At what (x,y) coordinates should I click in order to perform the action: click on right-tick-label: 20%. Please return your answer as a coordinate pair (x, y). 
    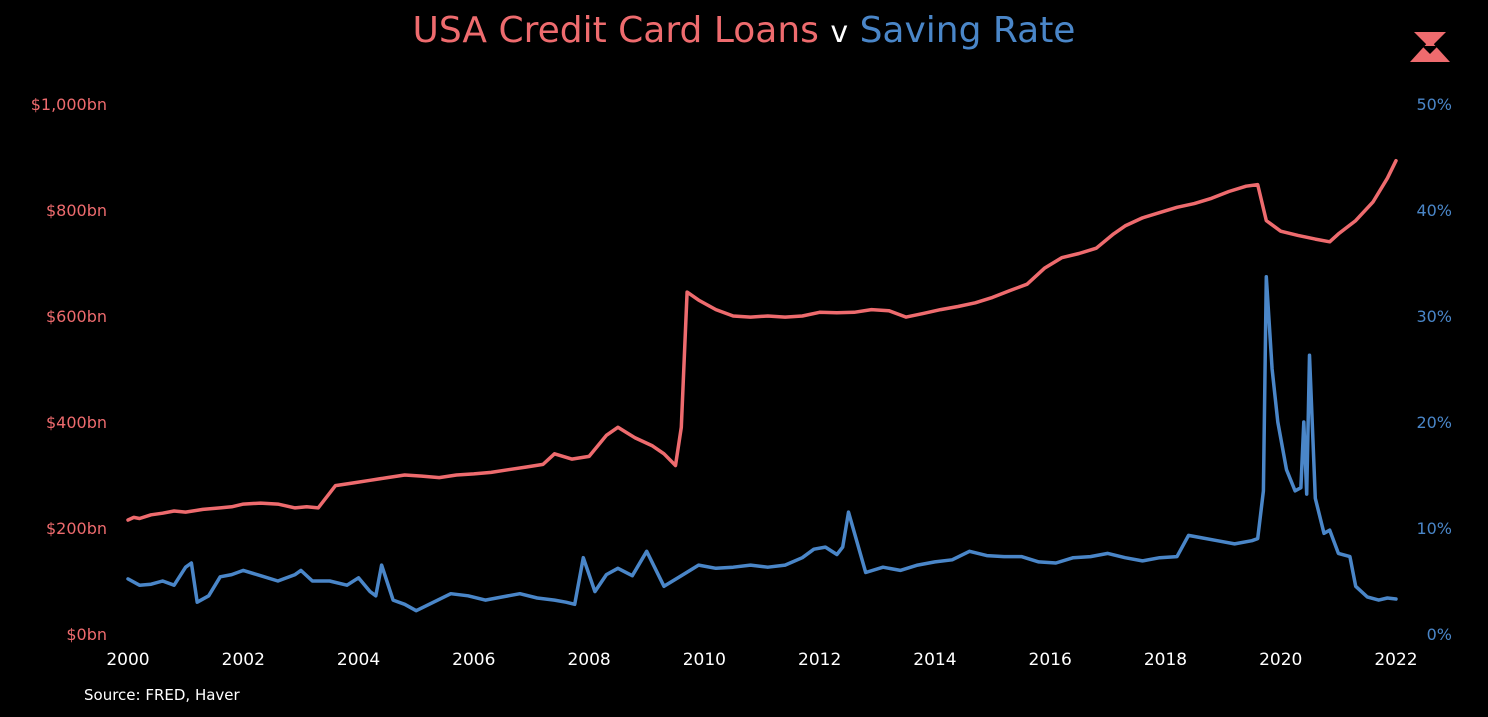
    Looking at the image, I should click on (1434, 422).